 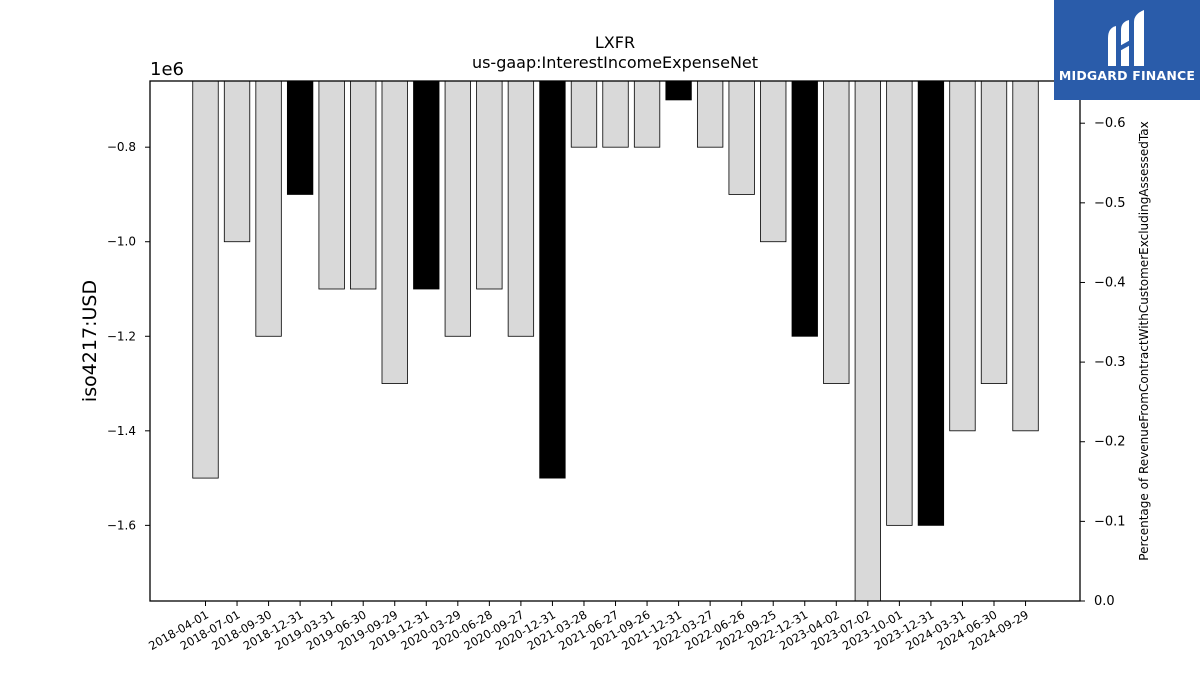 I want to click on y-tick-label: −1.6, so click(x=121, y=525).